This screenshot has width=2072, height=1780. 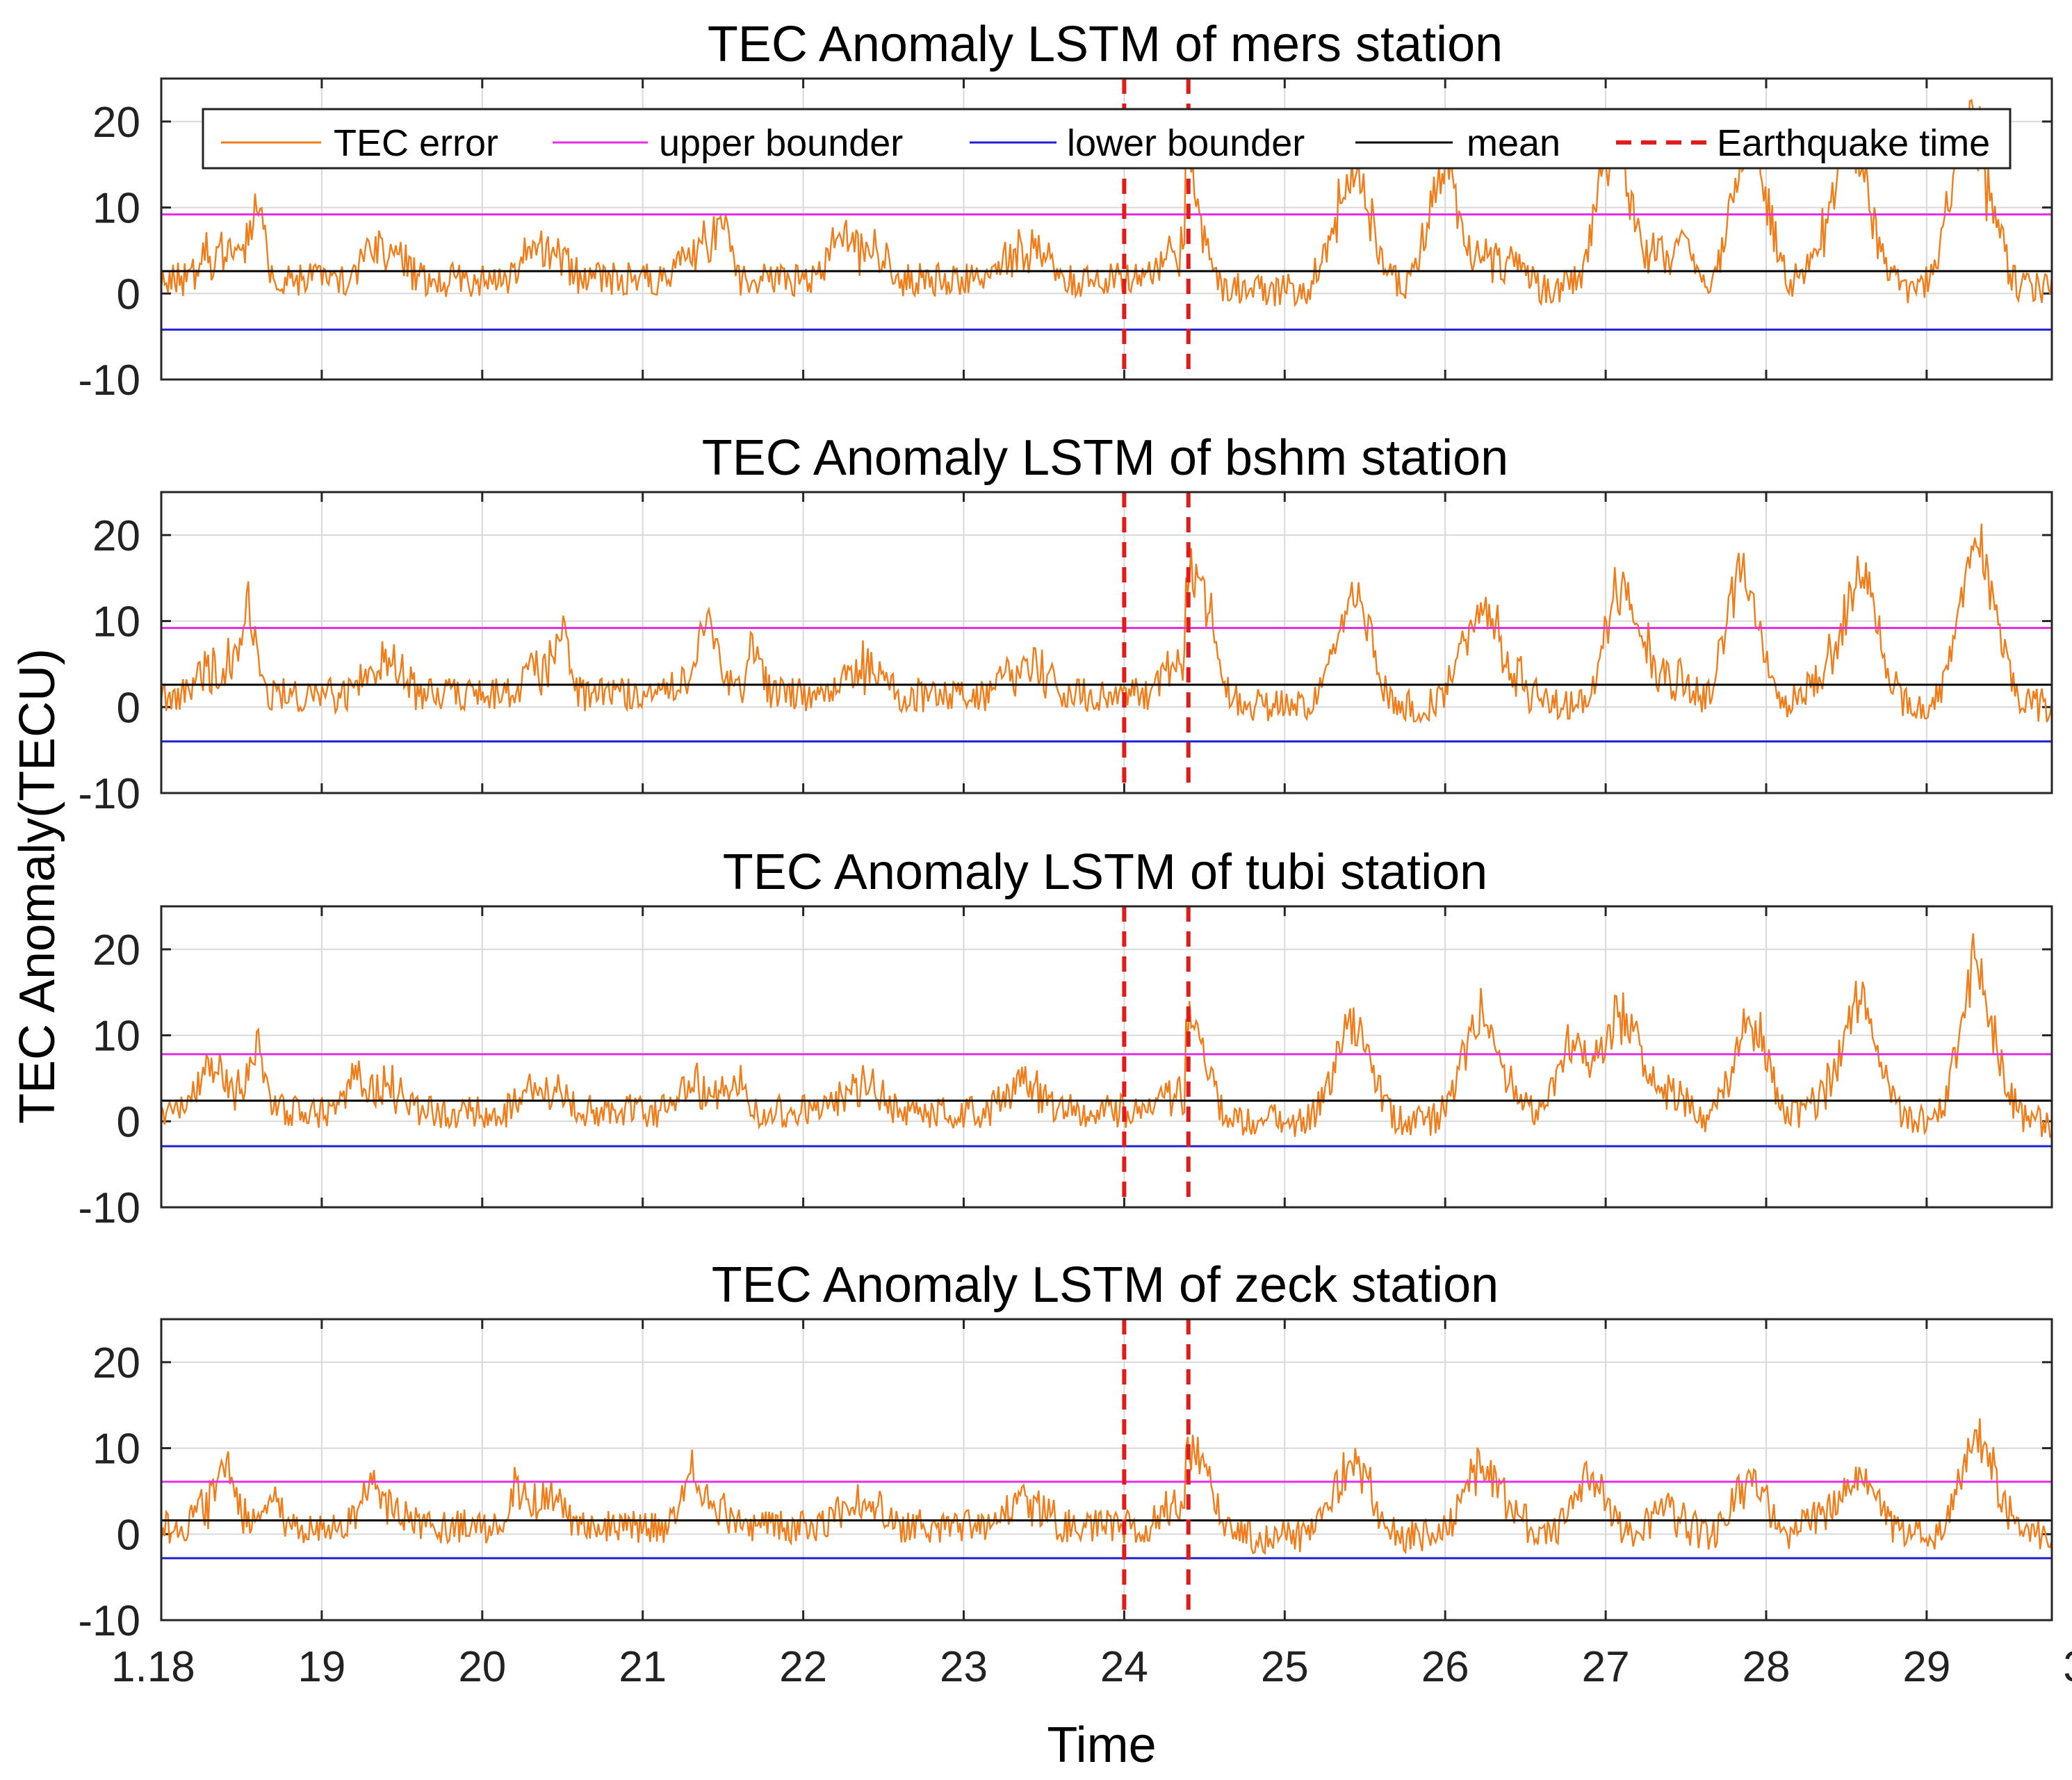 What do you see at coordinates (1106, 623) in the screenshot?
I see `tec-error-line-bshm` at bounding box center [1106, 623].